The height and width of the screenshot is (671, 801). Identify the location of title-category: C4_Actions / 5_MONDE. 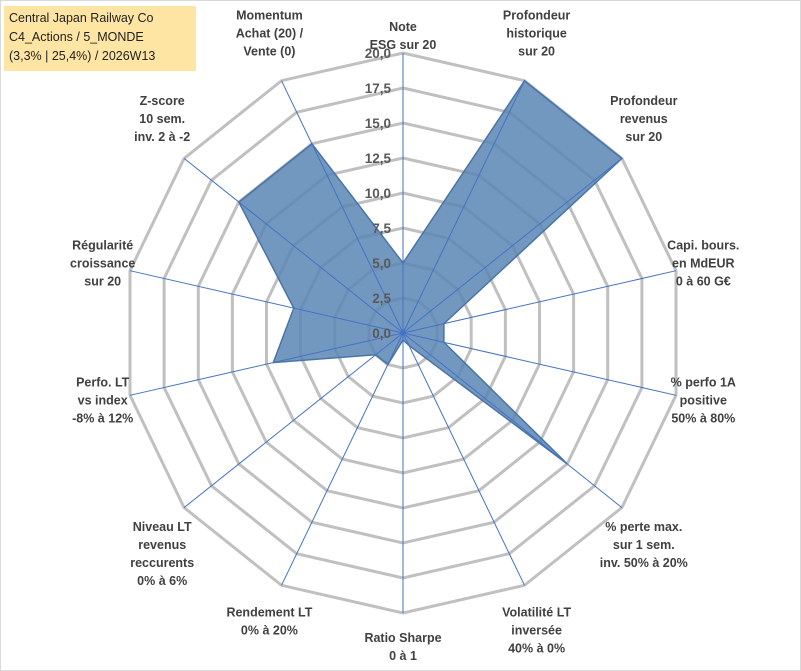
(76, 37).